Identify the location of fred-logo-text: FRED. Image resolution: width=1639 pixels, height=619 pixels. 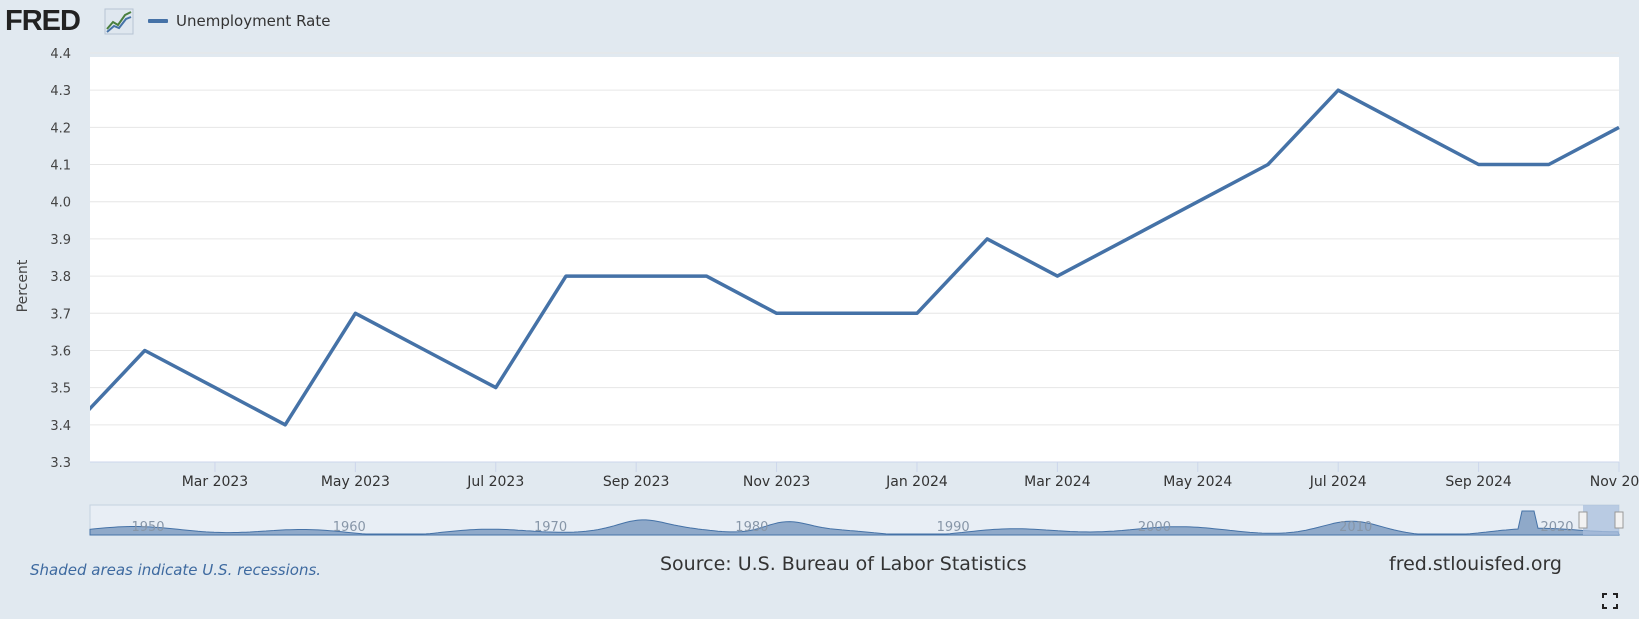
(42, 20).